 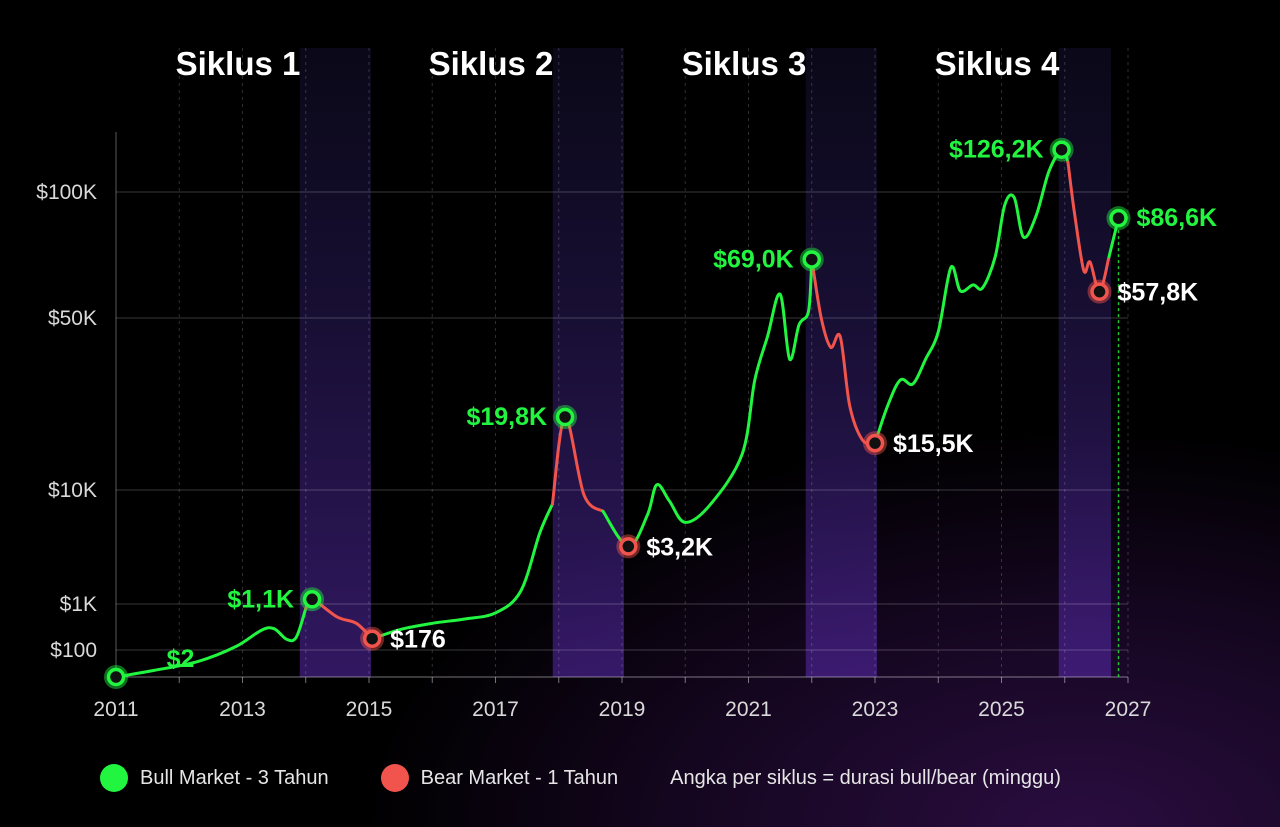 What do you see at coordinates (679, 547) in the screenshot?
I see `price-label: $3,2K` at bounding box center [679, 547].